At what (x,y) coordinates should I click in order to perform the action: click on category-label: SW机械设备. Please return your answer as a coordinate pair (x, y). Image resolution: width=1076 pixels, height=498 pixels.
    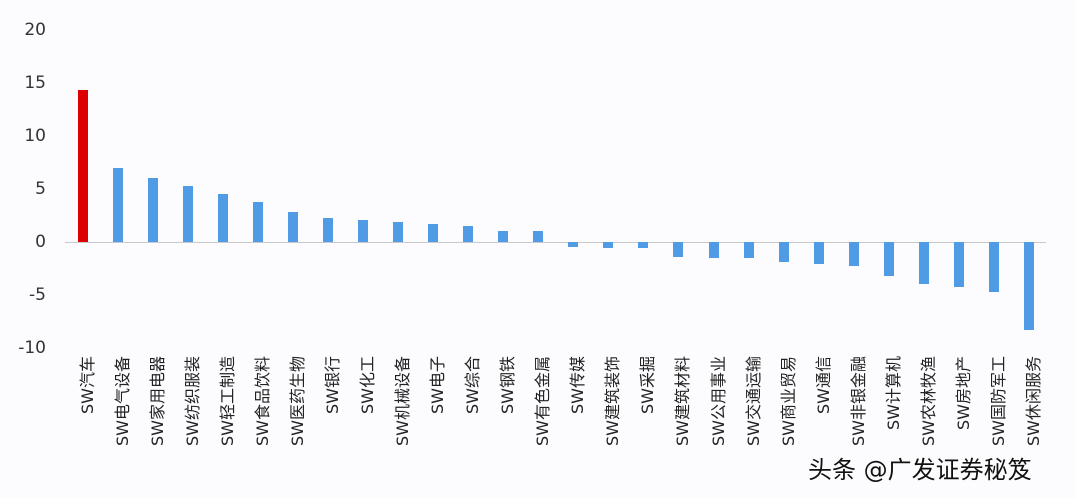
    Looking at the image, I should click on (402, 401).